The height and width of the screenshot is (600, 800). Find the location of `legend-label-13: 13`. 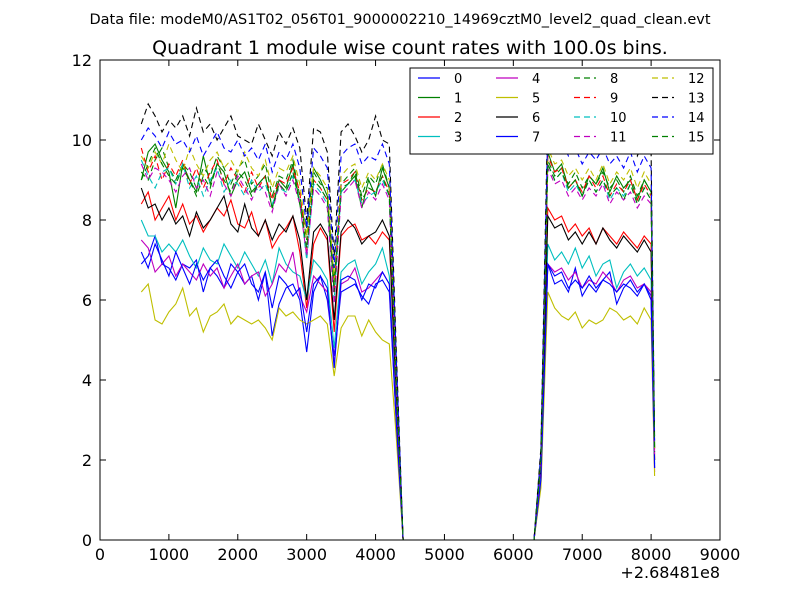

legend-label-13: 13 is located at coordinates (696, 99).